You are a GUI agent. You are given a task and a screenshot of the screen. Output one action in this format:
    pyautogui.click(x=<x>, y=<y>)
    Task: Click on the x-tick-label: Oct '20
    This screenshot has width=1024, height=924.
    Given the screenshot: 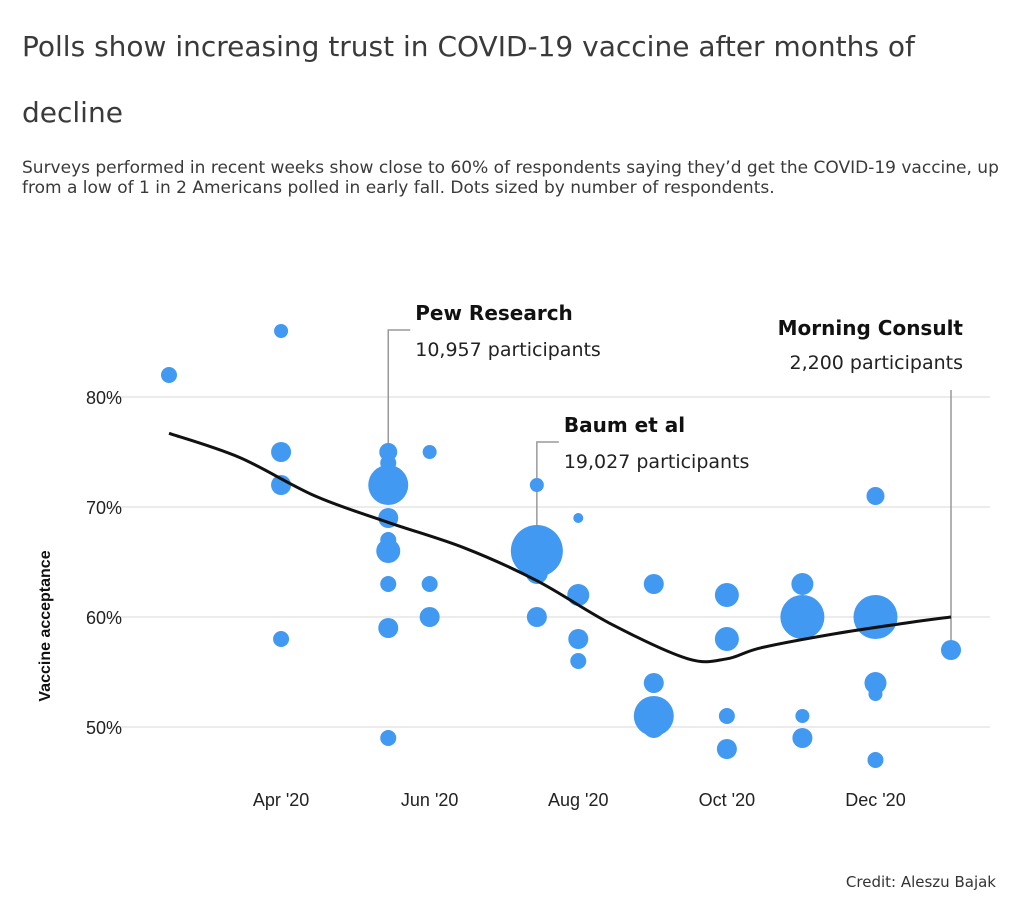 What is the action you would take?
    pyautogui.click(x=727, y=800)
    